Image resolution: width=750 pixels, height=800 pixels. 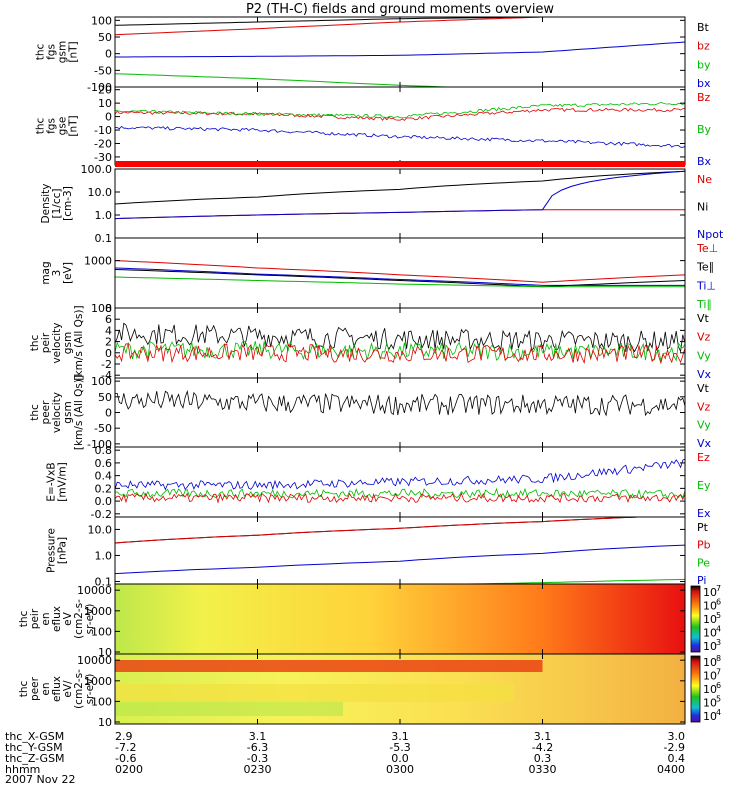 What do you see at coordinates (35, 758) in the screenshot?
I see `footer-row-label: thc_Z-GSM` at bounding box center [35, 758].